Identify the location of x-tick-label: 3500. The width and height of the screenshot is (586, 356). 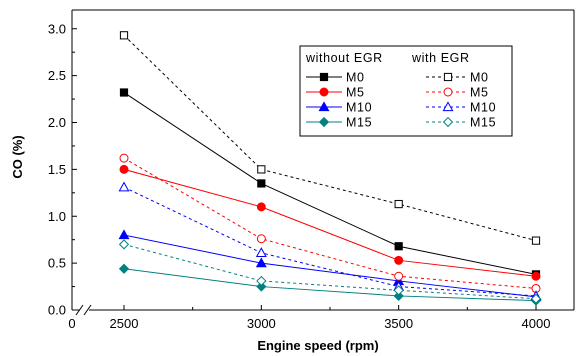
(398, 323).